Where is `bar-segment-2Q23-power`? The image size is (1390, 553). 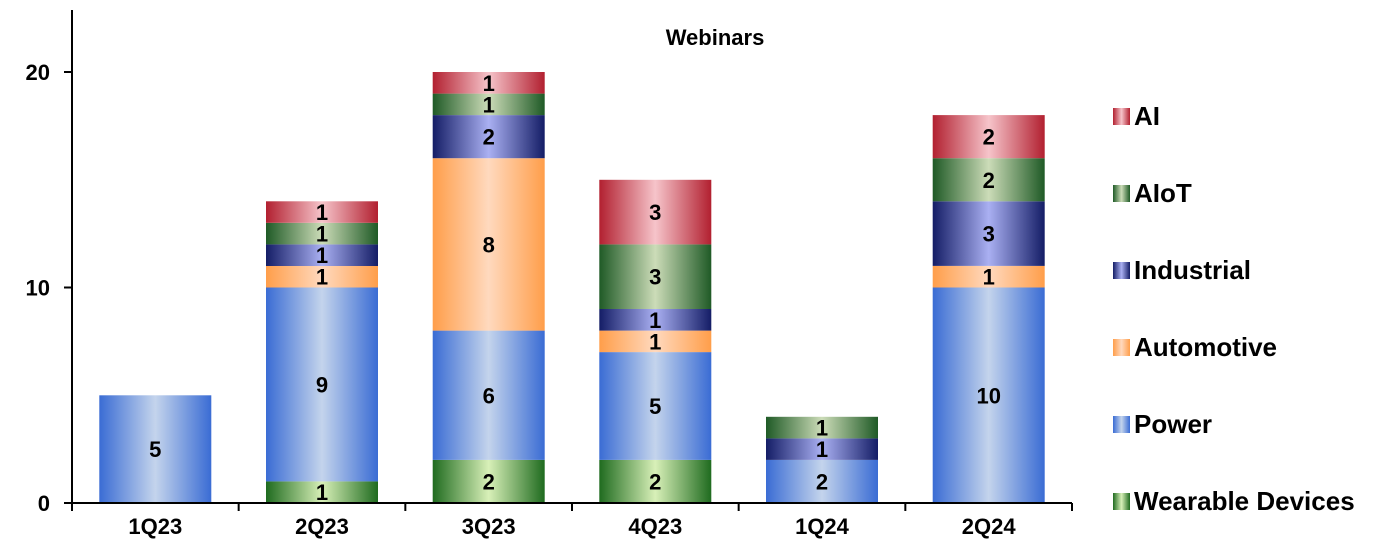
bar-segment-2Q23-power is located at coordinates (322, 384).